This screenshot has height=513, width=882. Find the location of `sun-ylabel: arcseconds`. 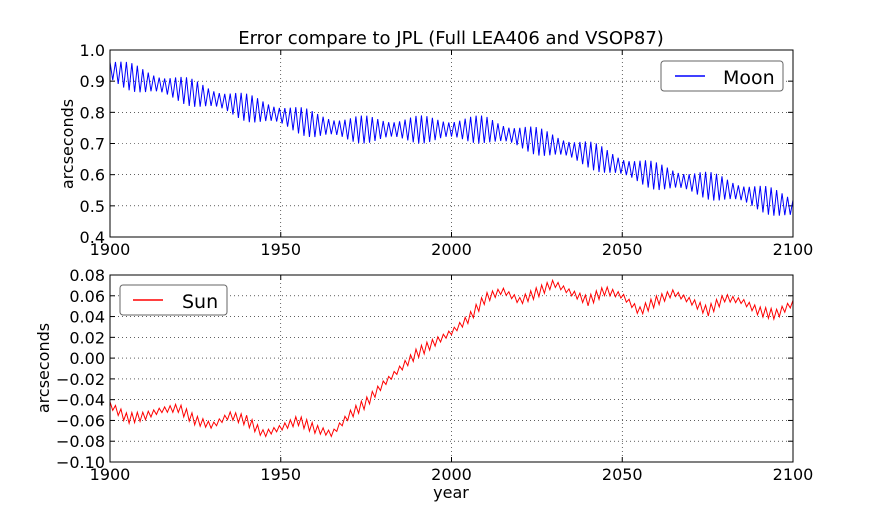

sun-ylabel: arcseconds is located at coordinates (43, 368).